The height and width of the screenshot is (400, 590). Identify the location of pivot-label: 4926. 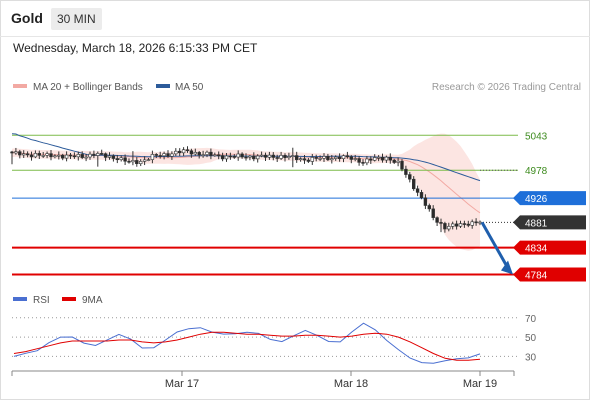
(536, 199).